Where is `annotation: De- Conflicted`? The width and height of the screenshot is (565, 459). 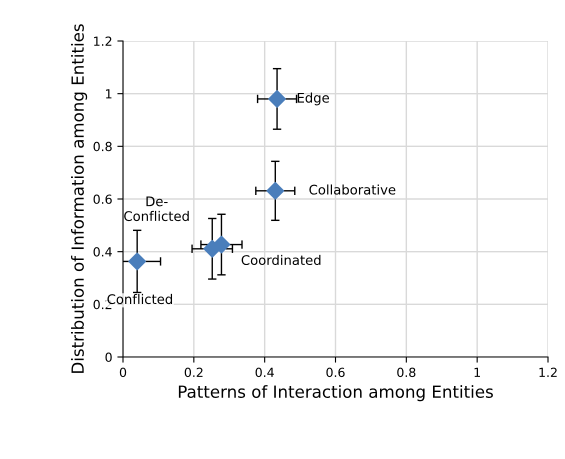 annotation: De- Conflicted is located at coordinates (156, 209).